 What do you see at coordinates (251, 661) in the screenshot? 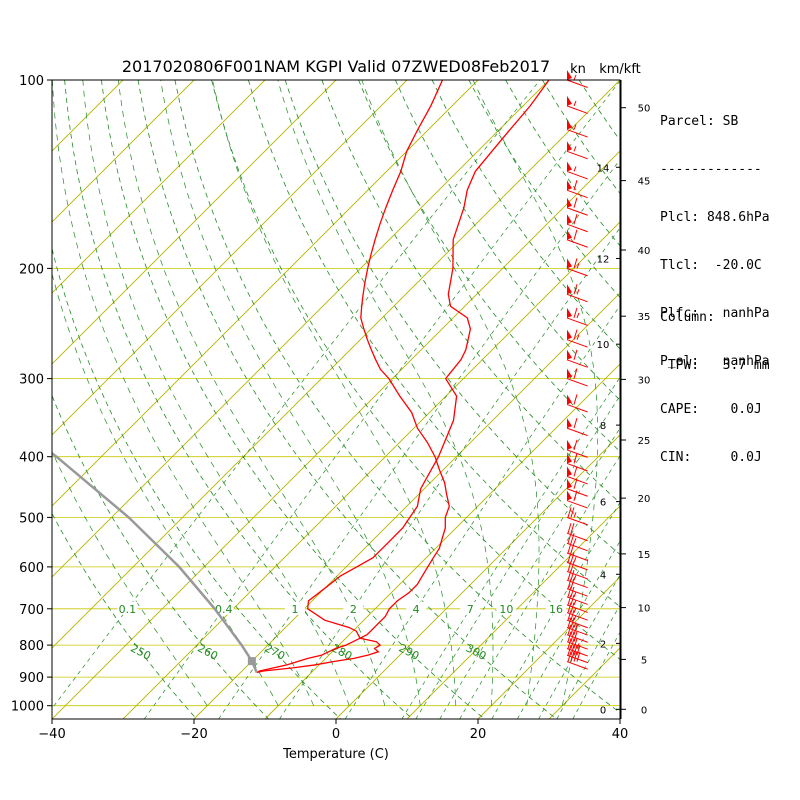
I see `lcl-marker` at bounding box center [251, 661].